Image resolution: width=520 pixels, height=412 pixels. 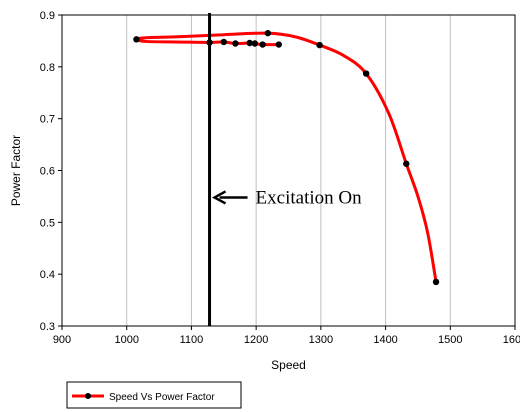 What do you see at coordinates (47, 16) in the screenshot?
I see `y-tick-label: 0.9` at bounding box center [47, 16].